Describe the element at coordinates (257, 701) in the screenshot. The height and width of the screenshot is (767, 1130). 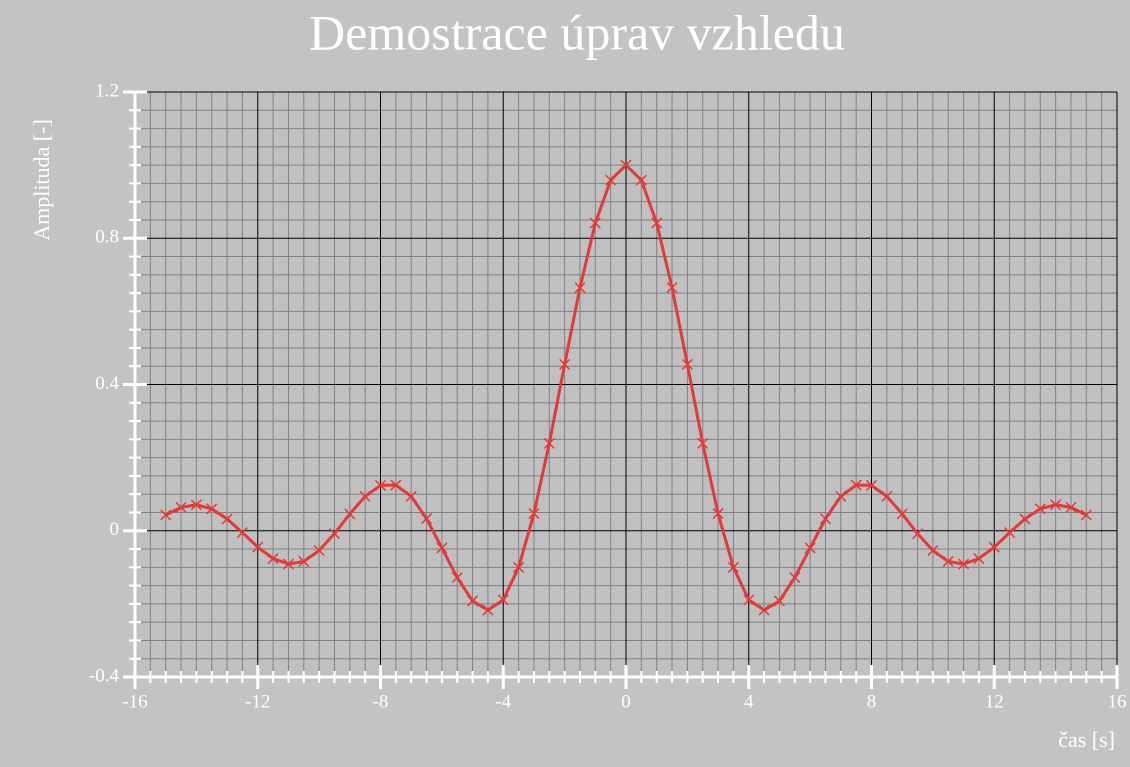
I see `x-tick-label: -12` at that location.